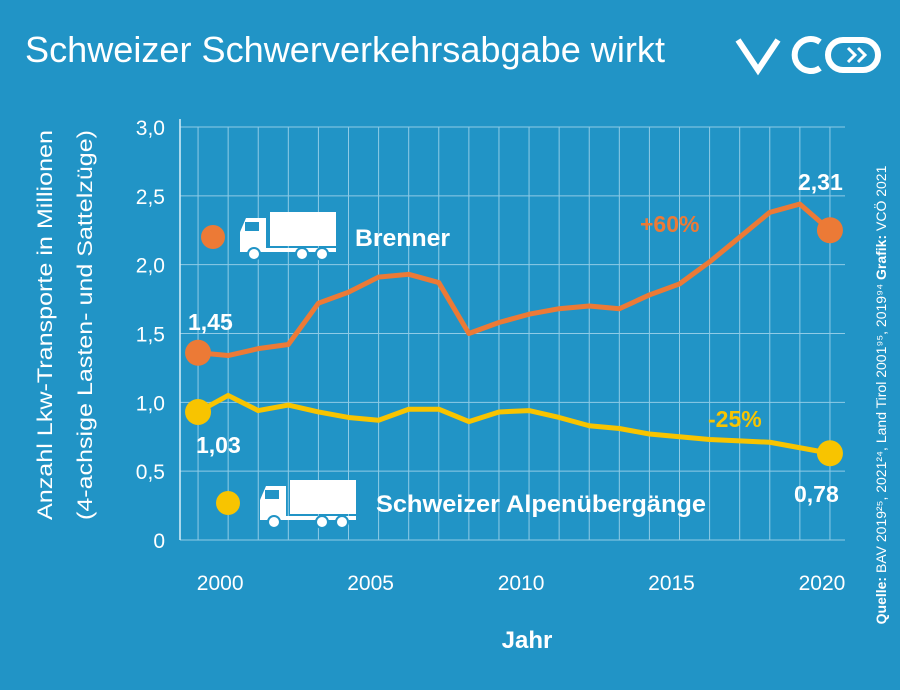 The width and height of the screenshot is (900, 690). Describe the element at coordinates (881, 257) in the screenshot. I see `credit-label: Grafik:` at that location.